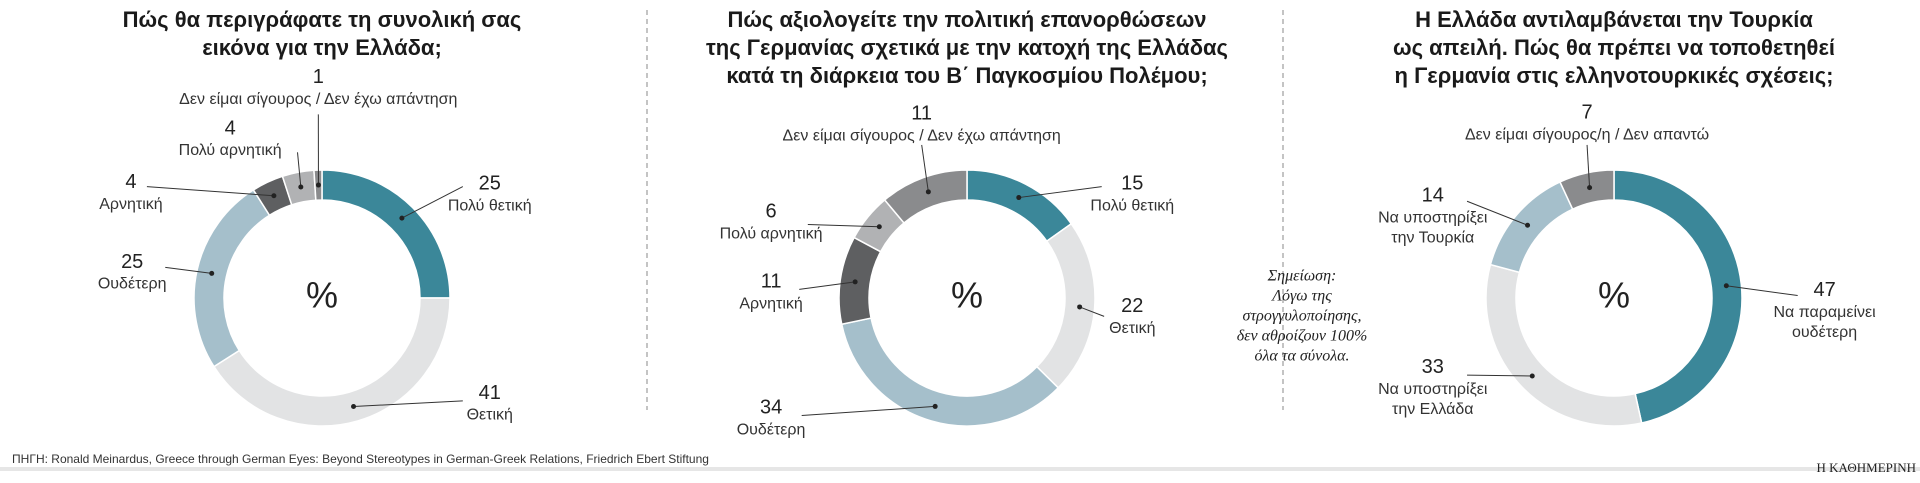  What do you see at coordinates (1433, 367) in the screenshot?
I see `value-label: 33` at bounding box center [1433, 367].